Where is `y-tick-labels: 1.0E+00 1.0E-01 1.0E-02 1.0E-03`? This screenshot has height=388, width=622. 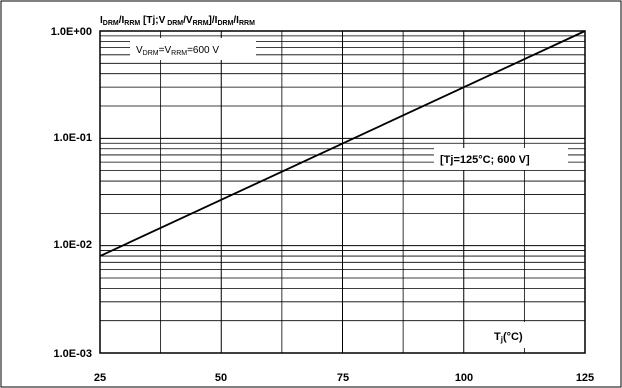 y-tick-labels: 1.0E+00 1.0E-01 1.0E-02 1.0E-03 is located at coordinates (71, 193).